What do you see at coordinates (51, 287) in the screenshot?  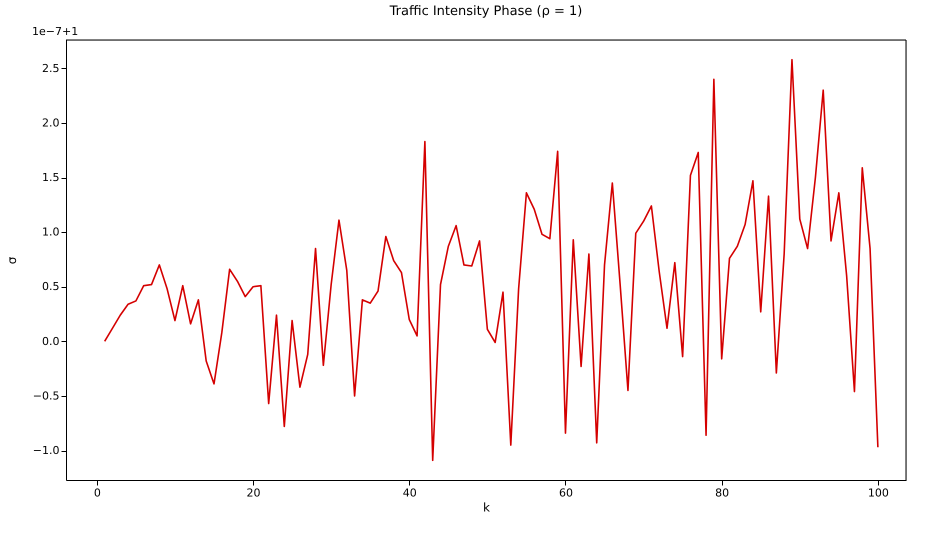 I see `y-tick-label: 0.5` at bounding box center [51, 287].